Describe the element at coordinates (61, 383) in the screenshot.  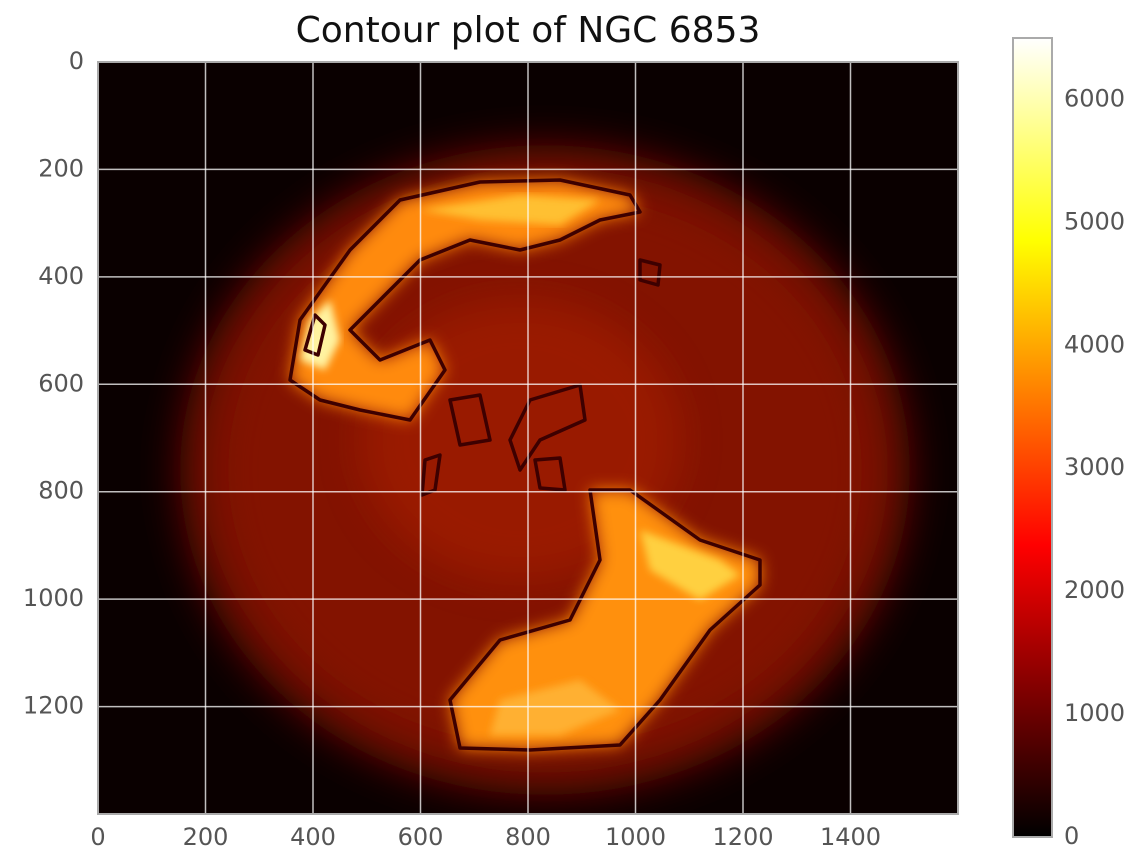
I see `y-tick-label: 600` at that location.